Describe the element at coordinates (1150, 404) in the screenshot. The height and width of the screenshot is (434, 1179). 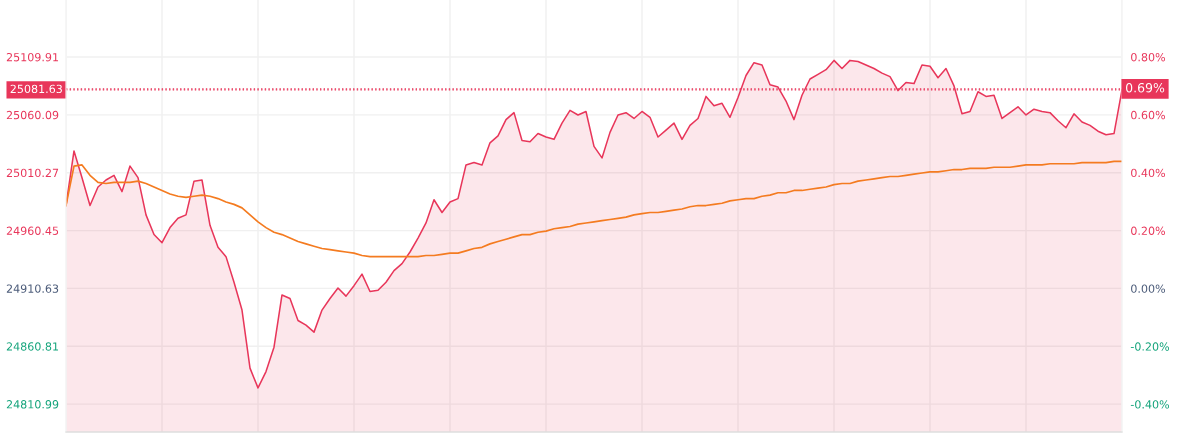
I see `y2-tick-label: -0.40%` at that location.